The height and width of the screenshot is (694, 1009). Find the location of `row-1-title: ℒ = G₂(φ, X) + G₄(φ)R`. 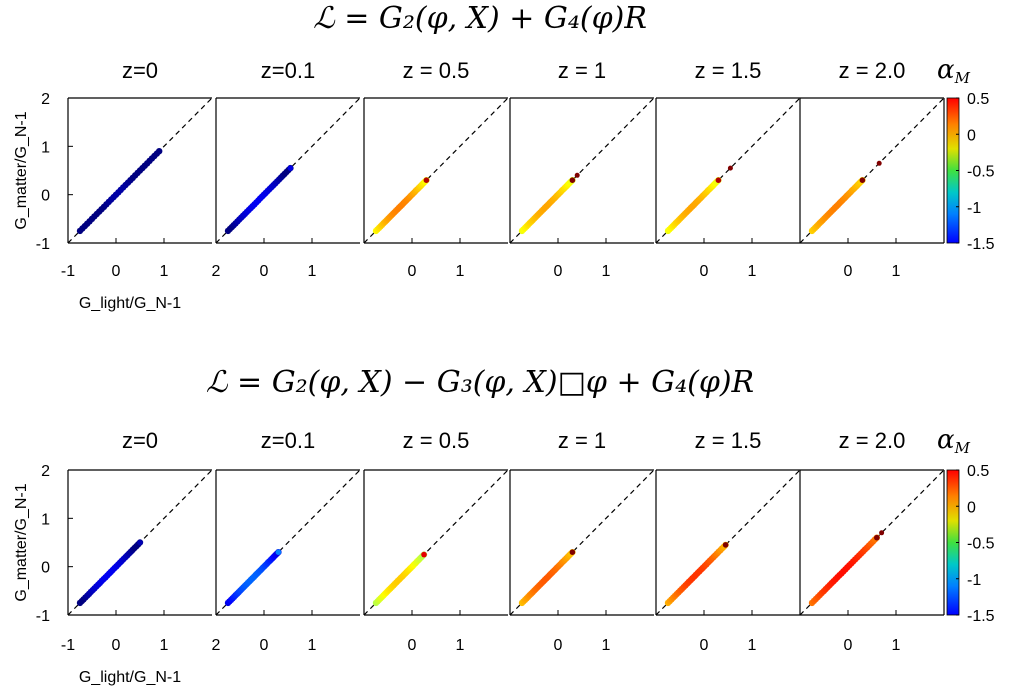

row-1-title: ℒ = G₂(φ, X) + G₄(φ)R is located at coordinates (480, 18).